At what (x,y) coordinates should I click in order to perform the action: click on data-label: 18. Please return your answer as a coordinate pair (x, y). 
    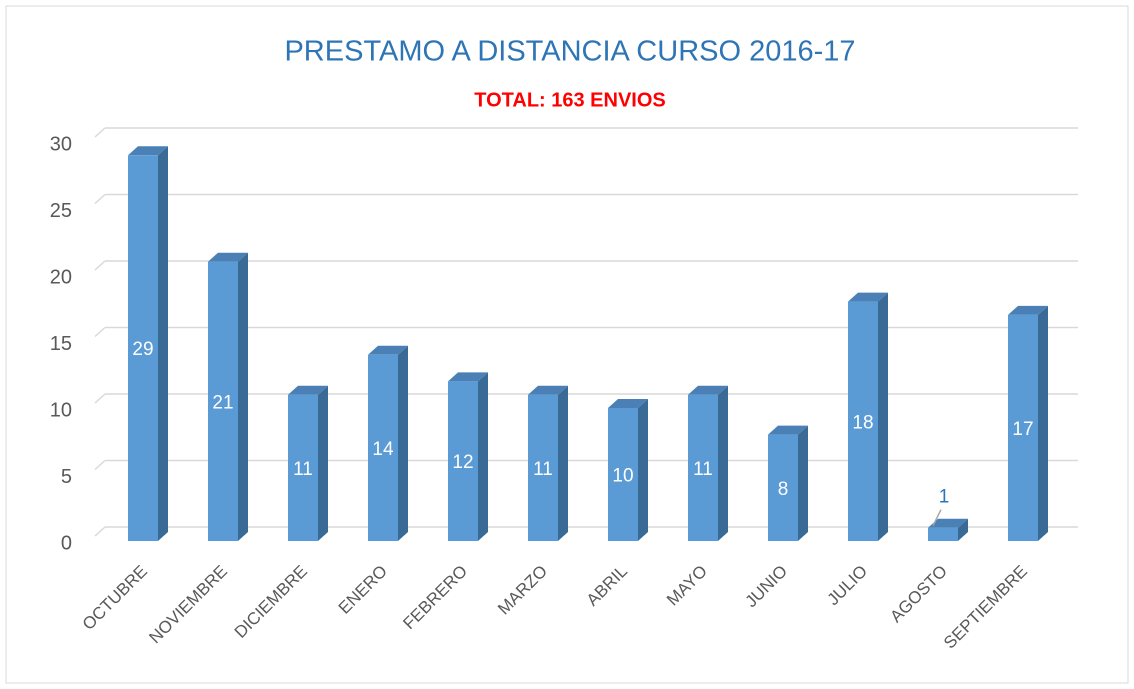
    Looking at the image, I should click on (862, 422).